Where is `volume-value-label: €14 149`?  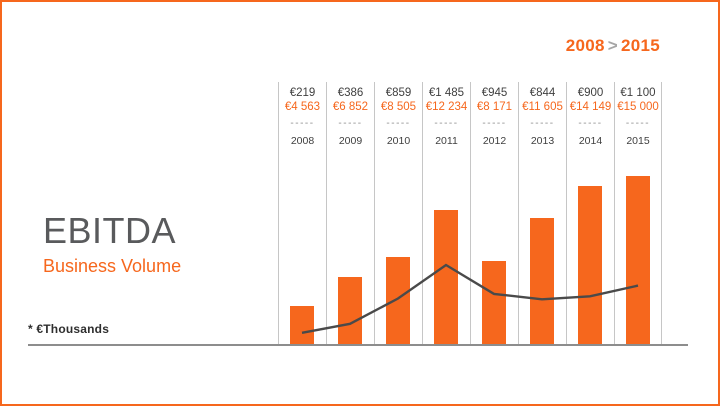 volume-value-label: €14 149 is located at coordinates (590, 107).